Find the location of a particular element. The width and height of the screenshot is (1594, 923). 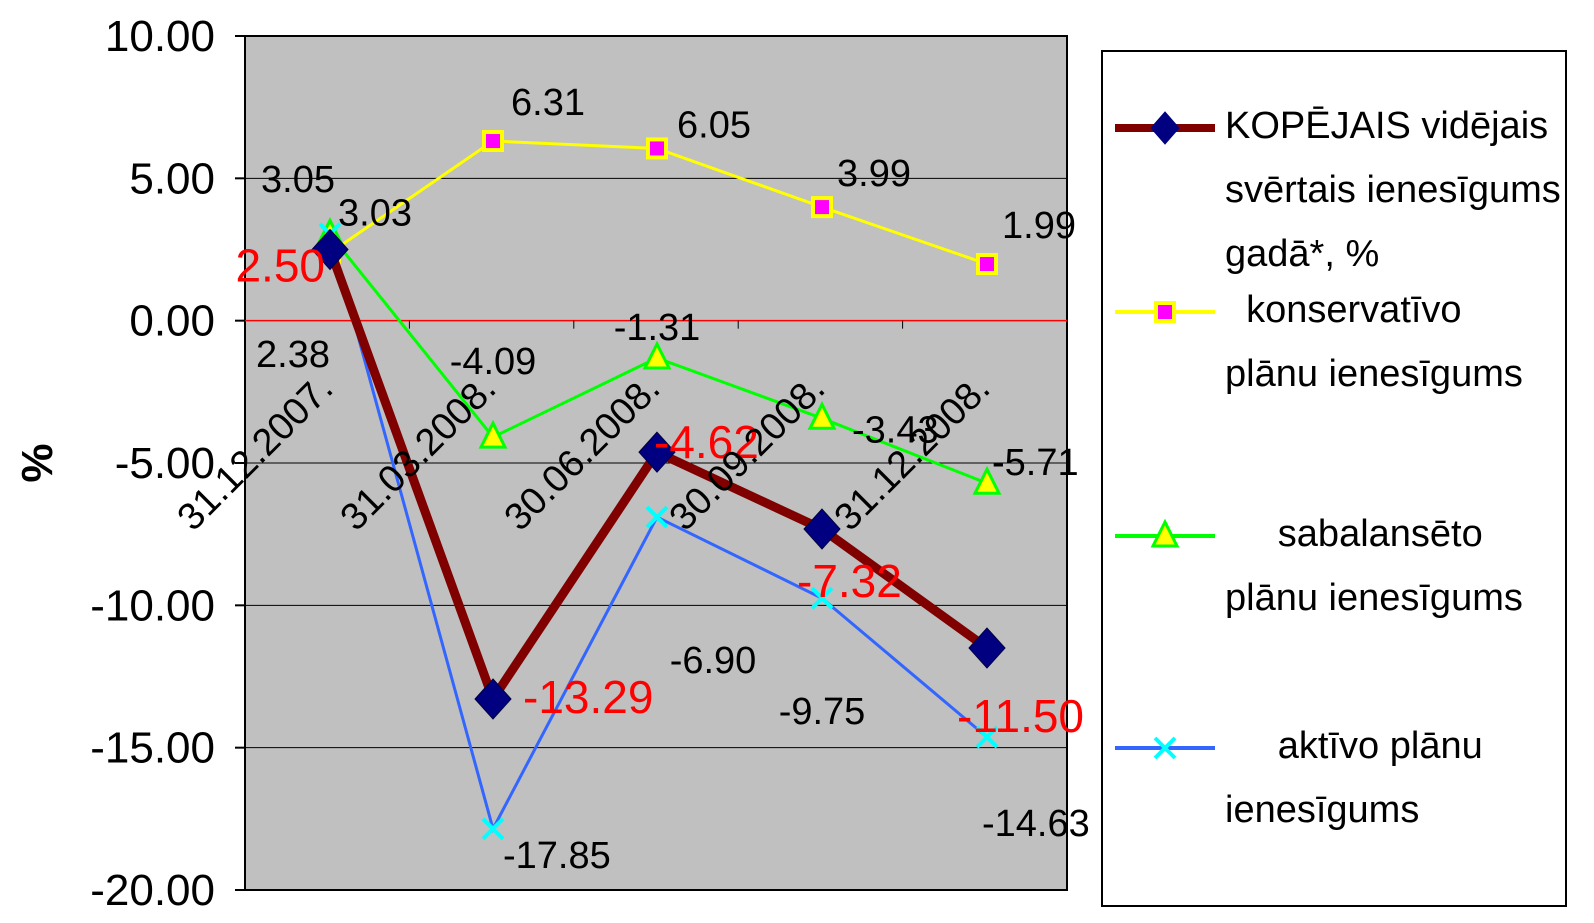

data-label: -4.09 is located at coordinates (493, 362).